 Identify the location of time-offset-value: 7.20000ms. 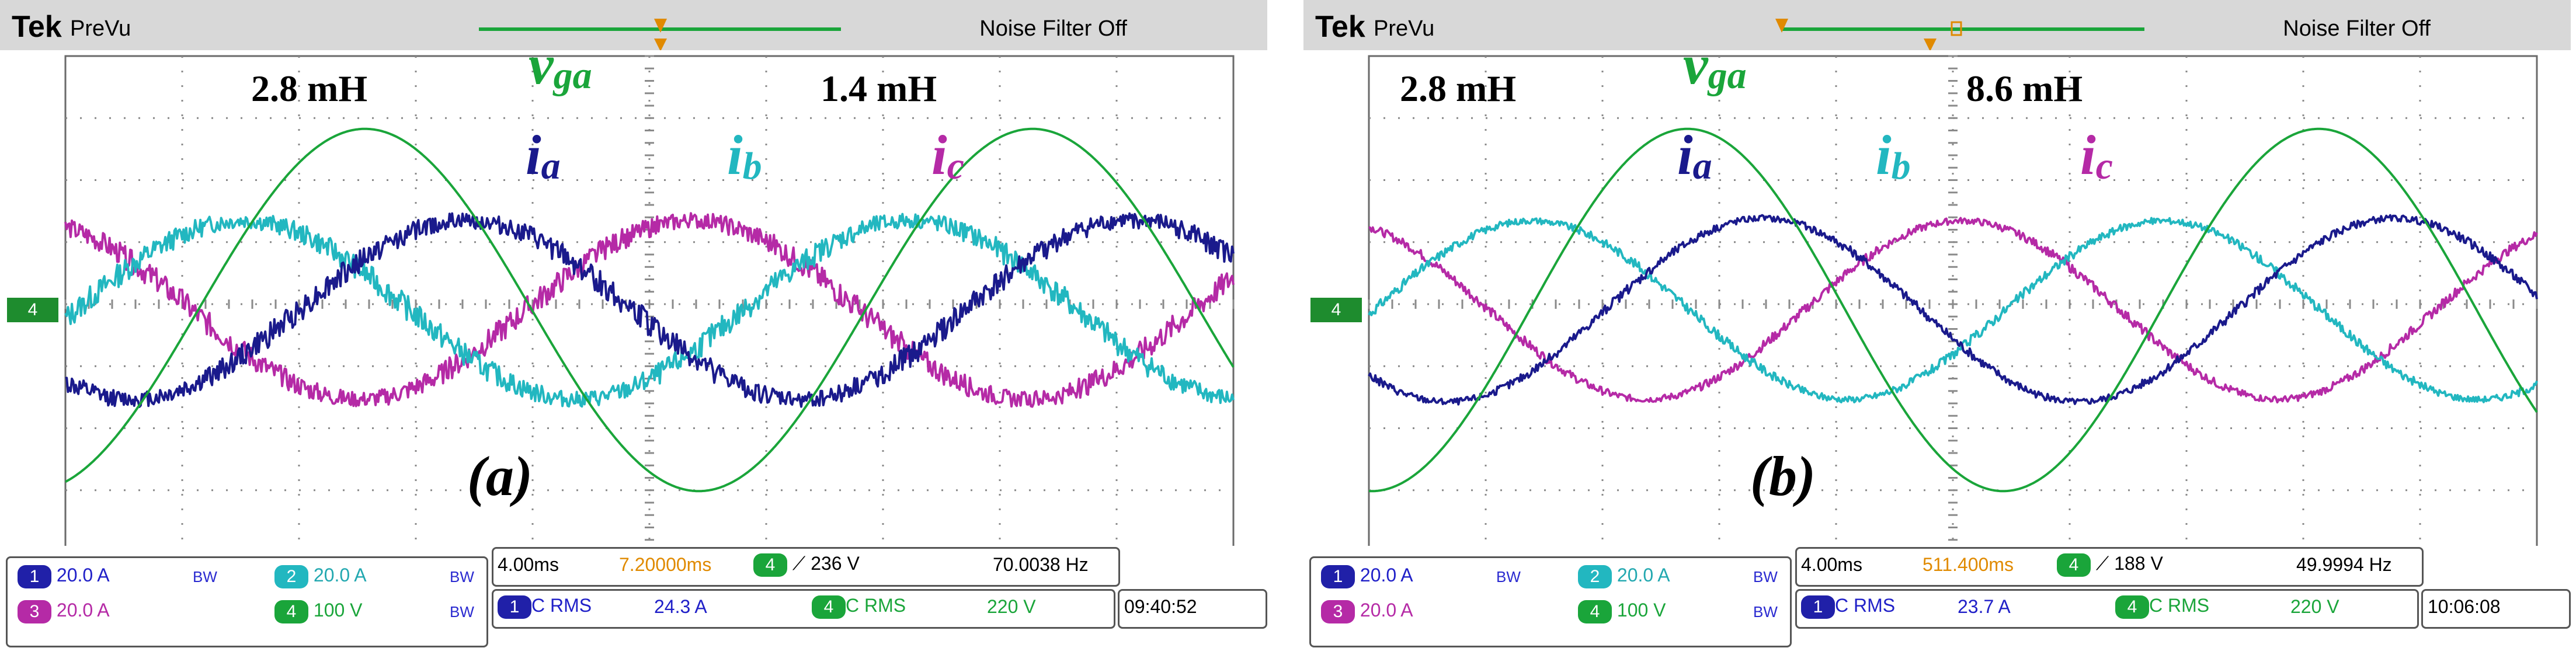
(666, 564).